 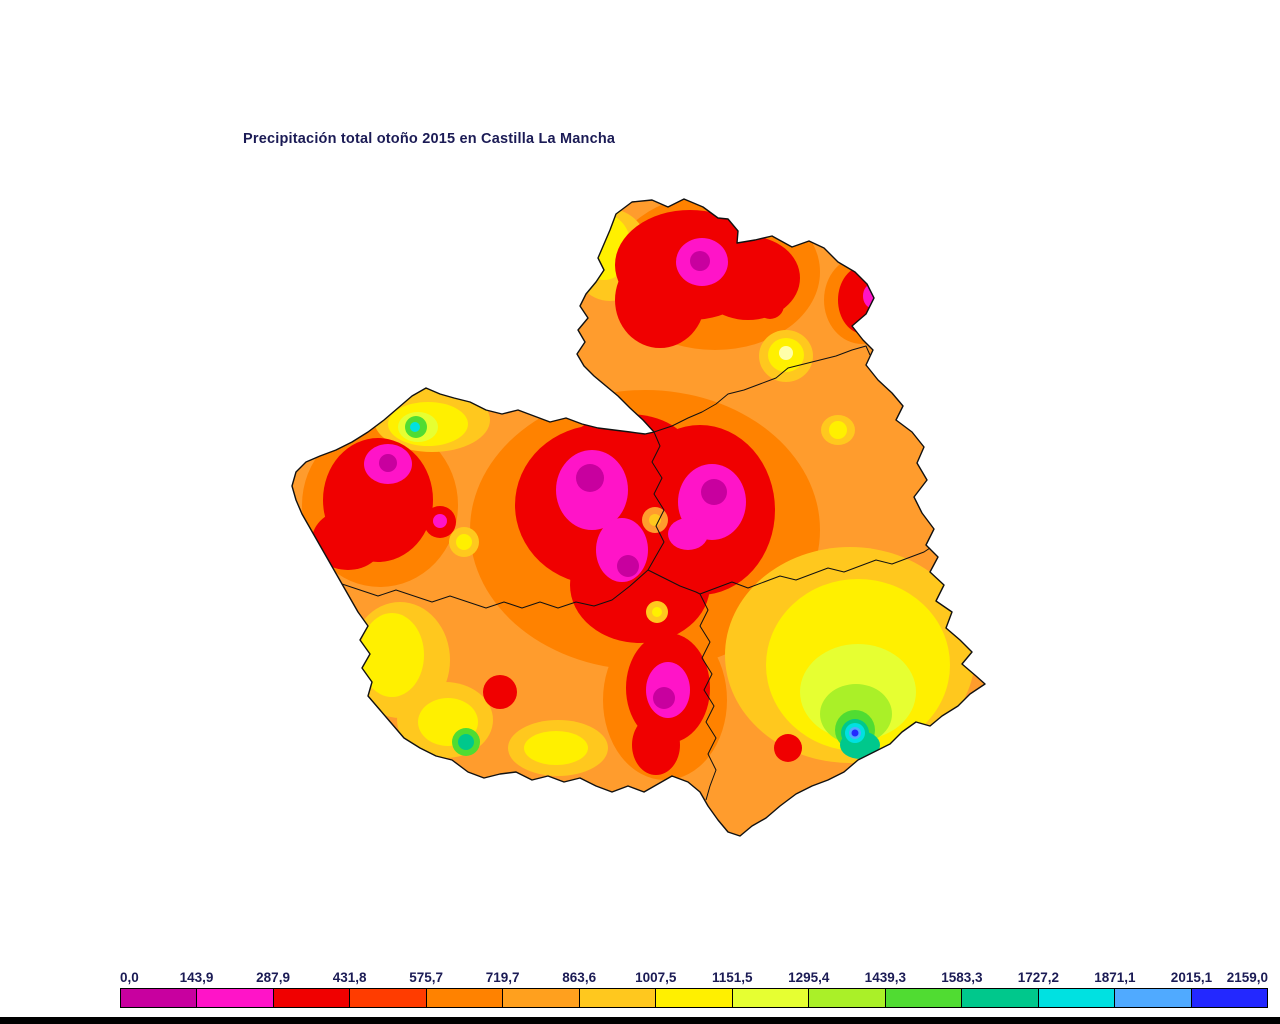 What do you see at coordinates (579, 977) in the screenshot?
I see `legend-tick-label: 863,6` at bounding box center [579, 977].